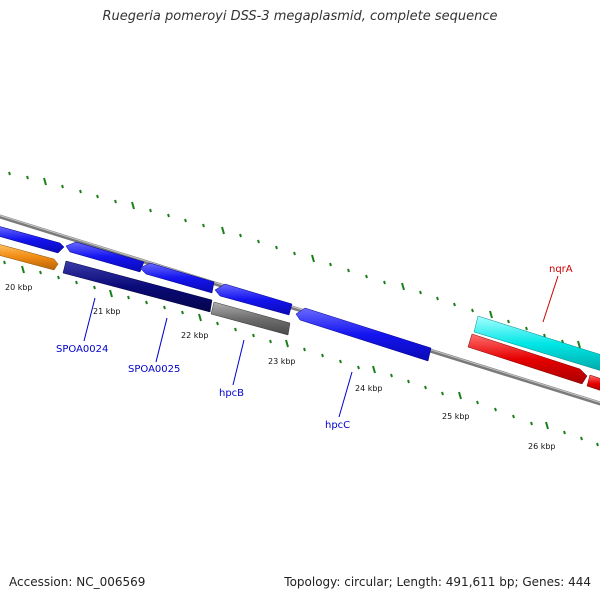  I want to click on leader-line-hpcc, so click(345, 394).